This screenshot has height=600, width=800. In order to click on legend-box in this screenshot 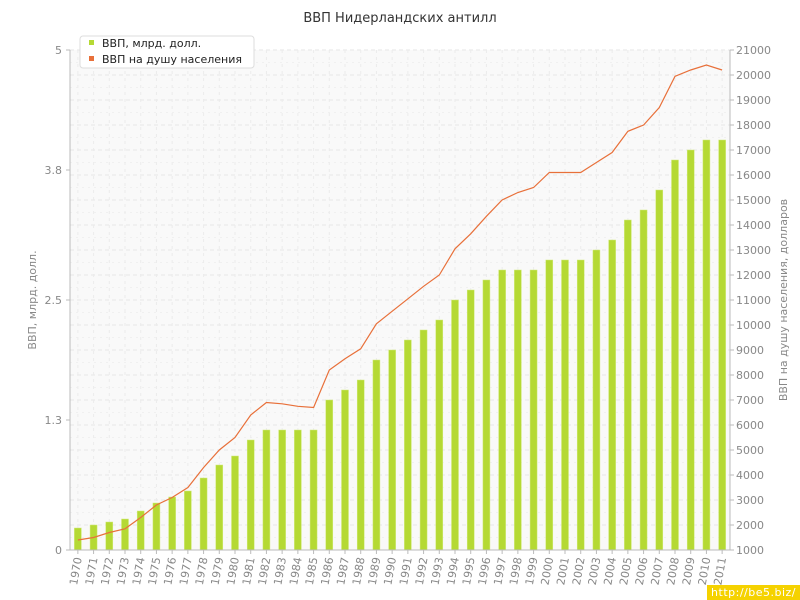, I will do `click(167, 52)`.